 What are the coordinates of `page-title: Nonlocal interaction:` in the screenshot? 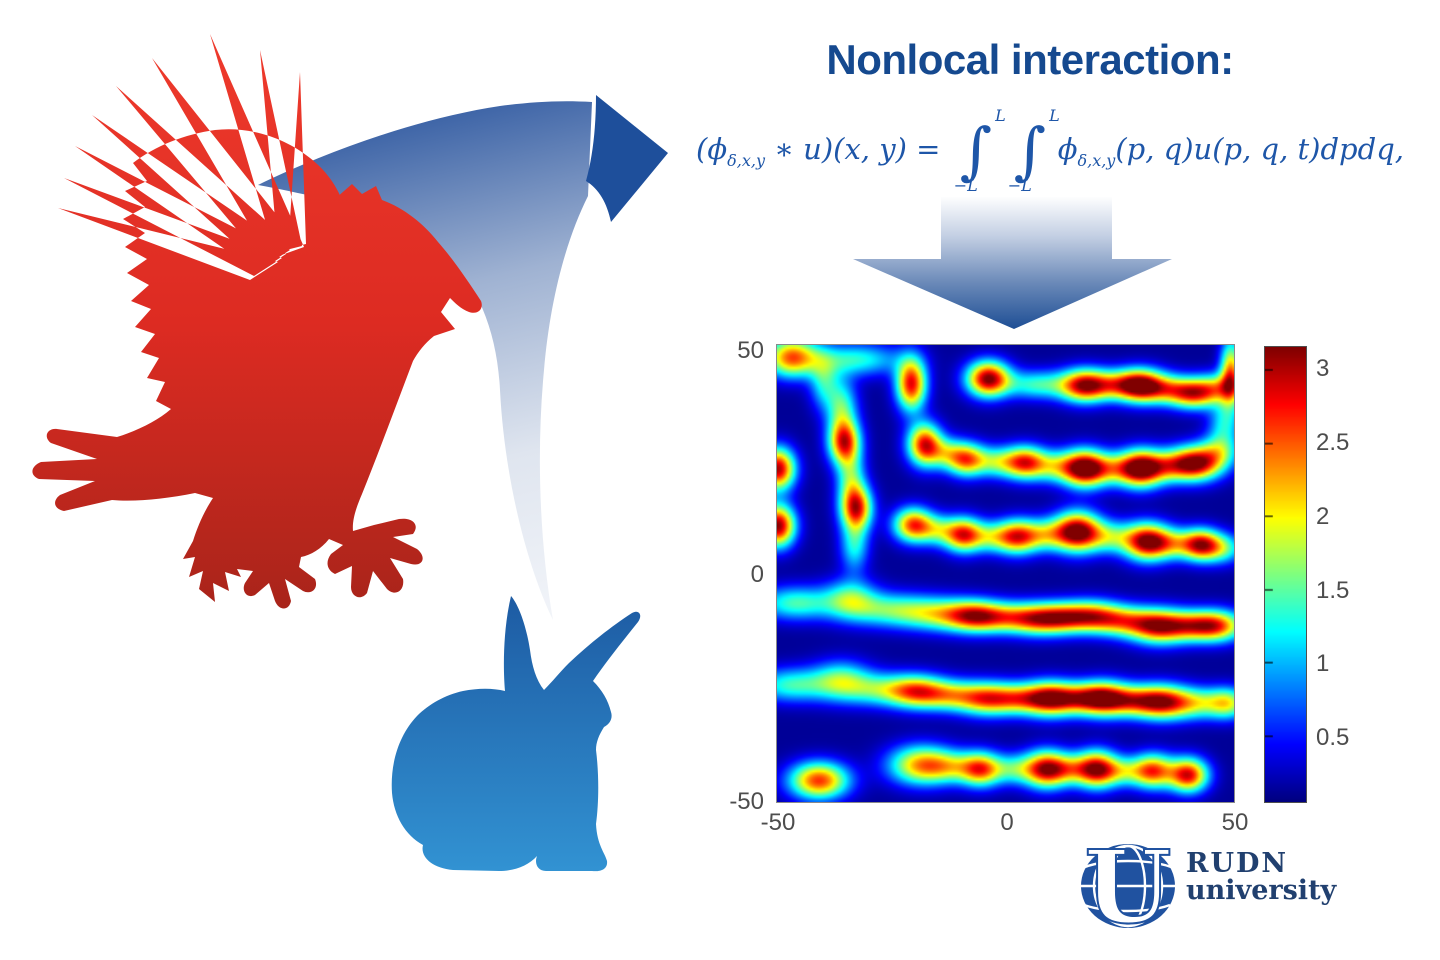 It's located at (1030, 59).